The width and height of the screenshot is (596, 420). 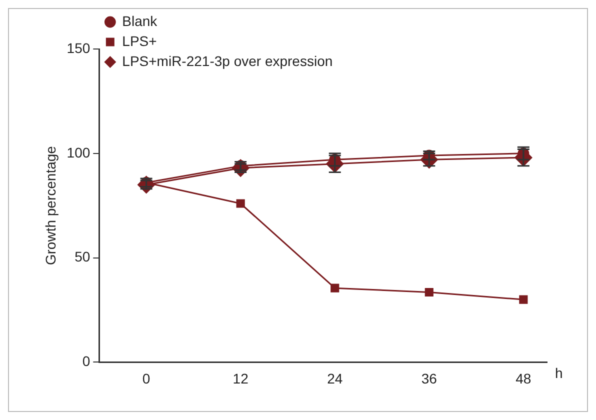 I want to click on legend-label: LPS+, so click(x=139, y=40).